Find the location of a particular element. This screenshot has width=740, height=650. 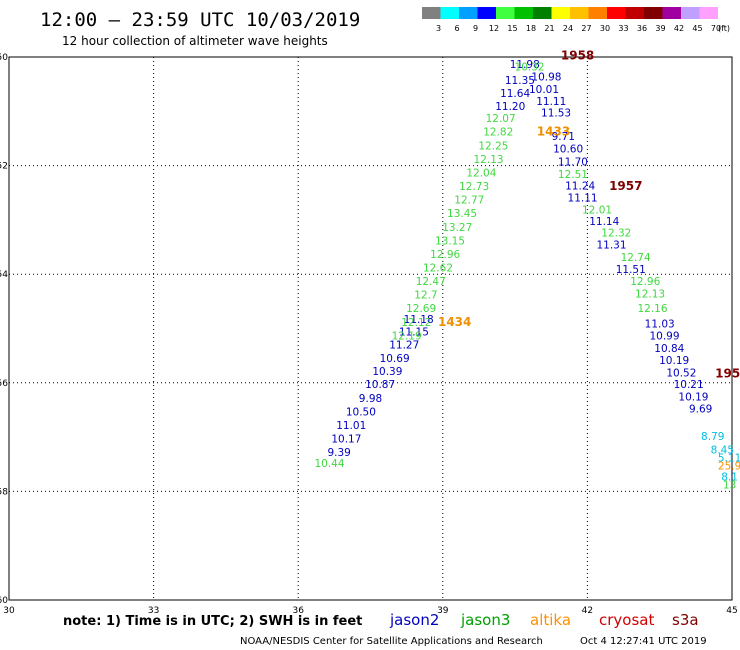

data-label-jason3: 12.74 is located at coordinates (636, 258).